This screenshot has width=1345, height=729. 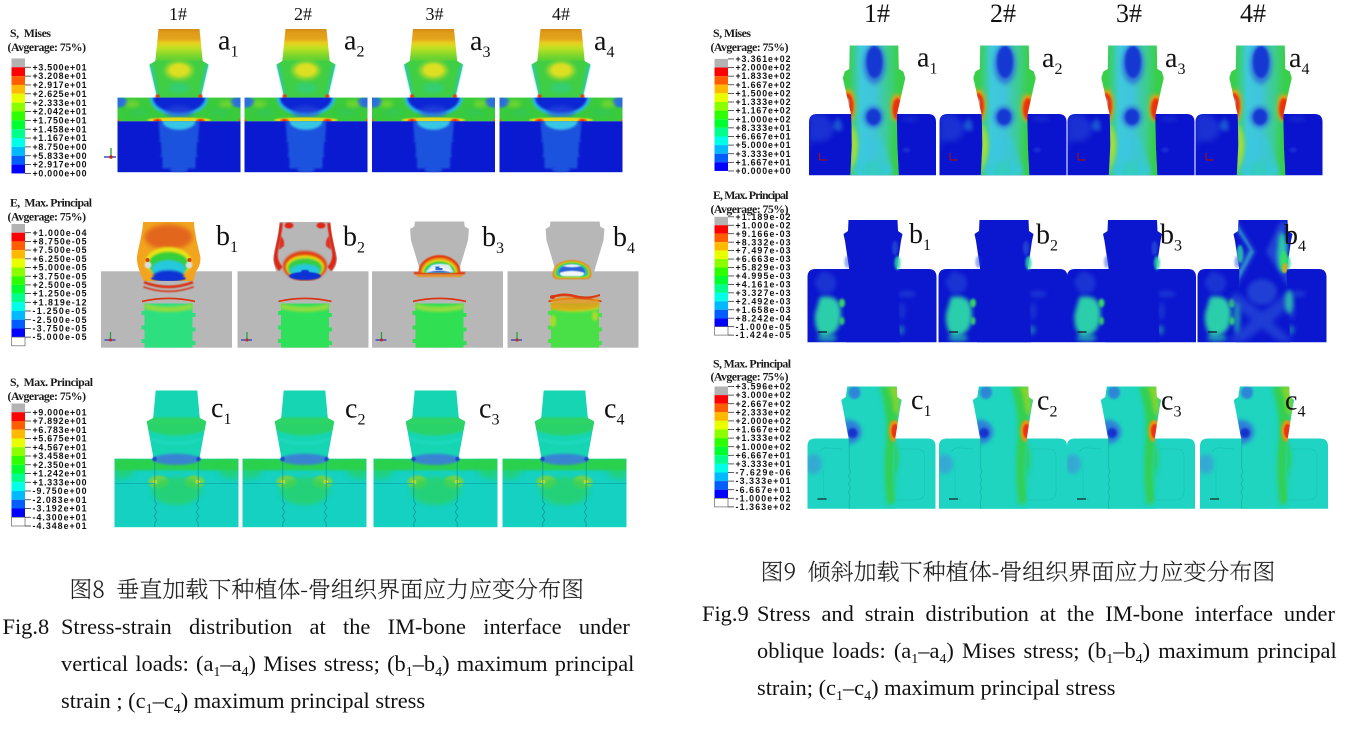 I want to click on svg-text: b4, so click(x=1295, y=237).